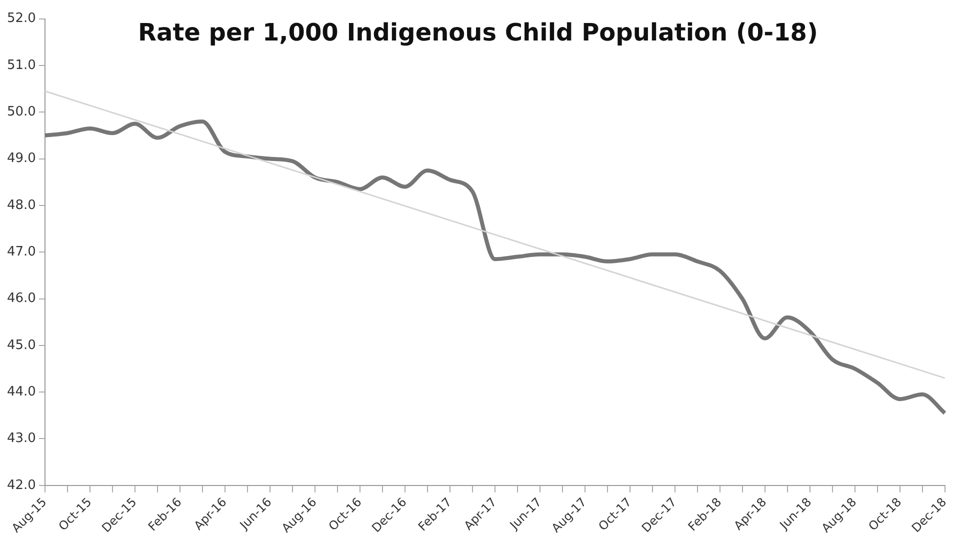 Image resolution: width=958 pixels, height=541 pixels. What do you see at coordinates (21, 485) in the screenshot?
I see `y-tick-label: 42.0` at bounding box center [21, 485].